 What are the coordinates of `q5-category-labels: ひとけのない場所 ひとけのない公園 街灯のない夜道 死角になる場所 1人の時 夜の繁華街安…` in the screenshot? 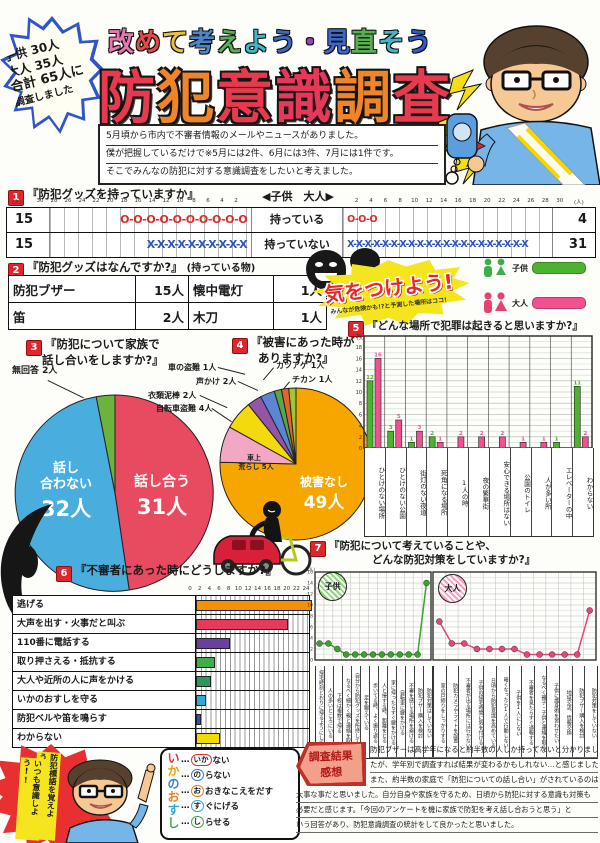 It's located at (479, 492).